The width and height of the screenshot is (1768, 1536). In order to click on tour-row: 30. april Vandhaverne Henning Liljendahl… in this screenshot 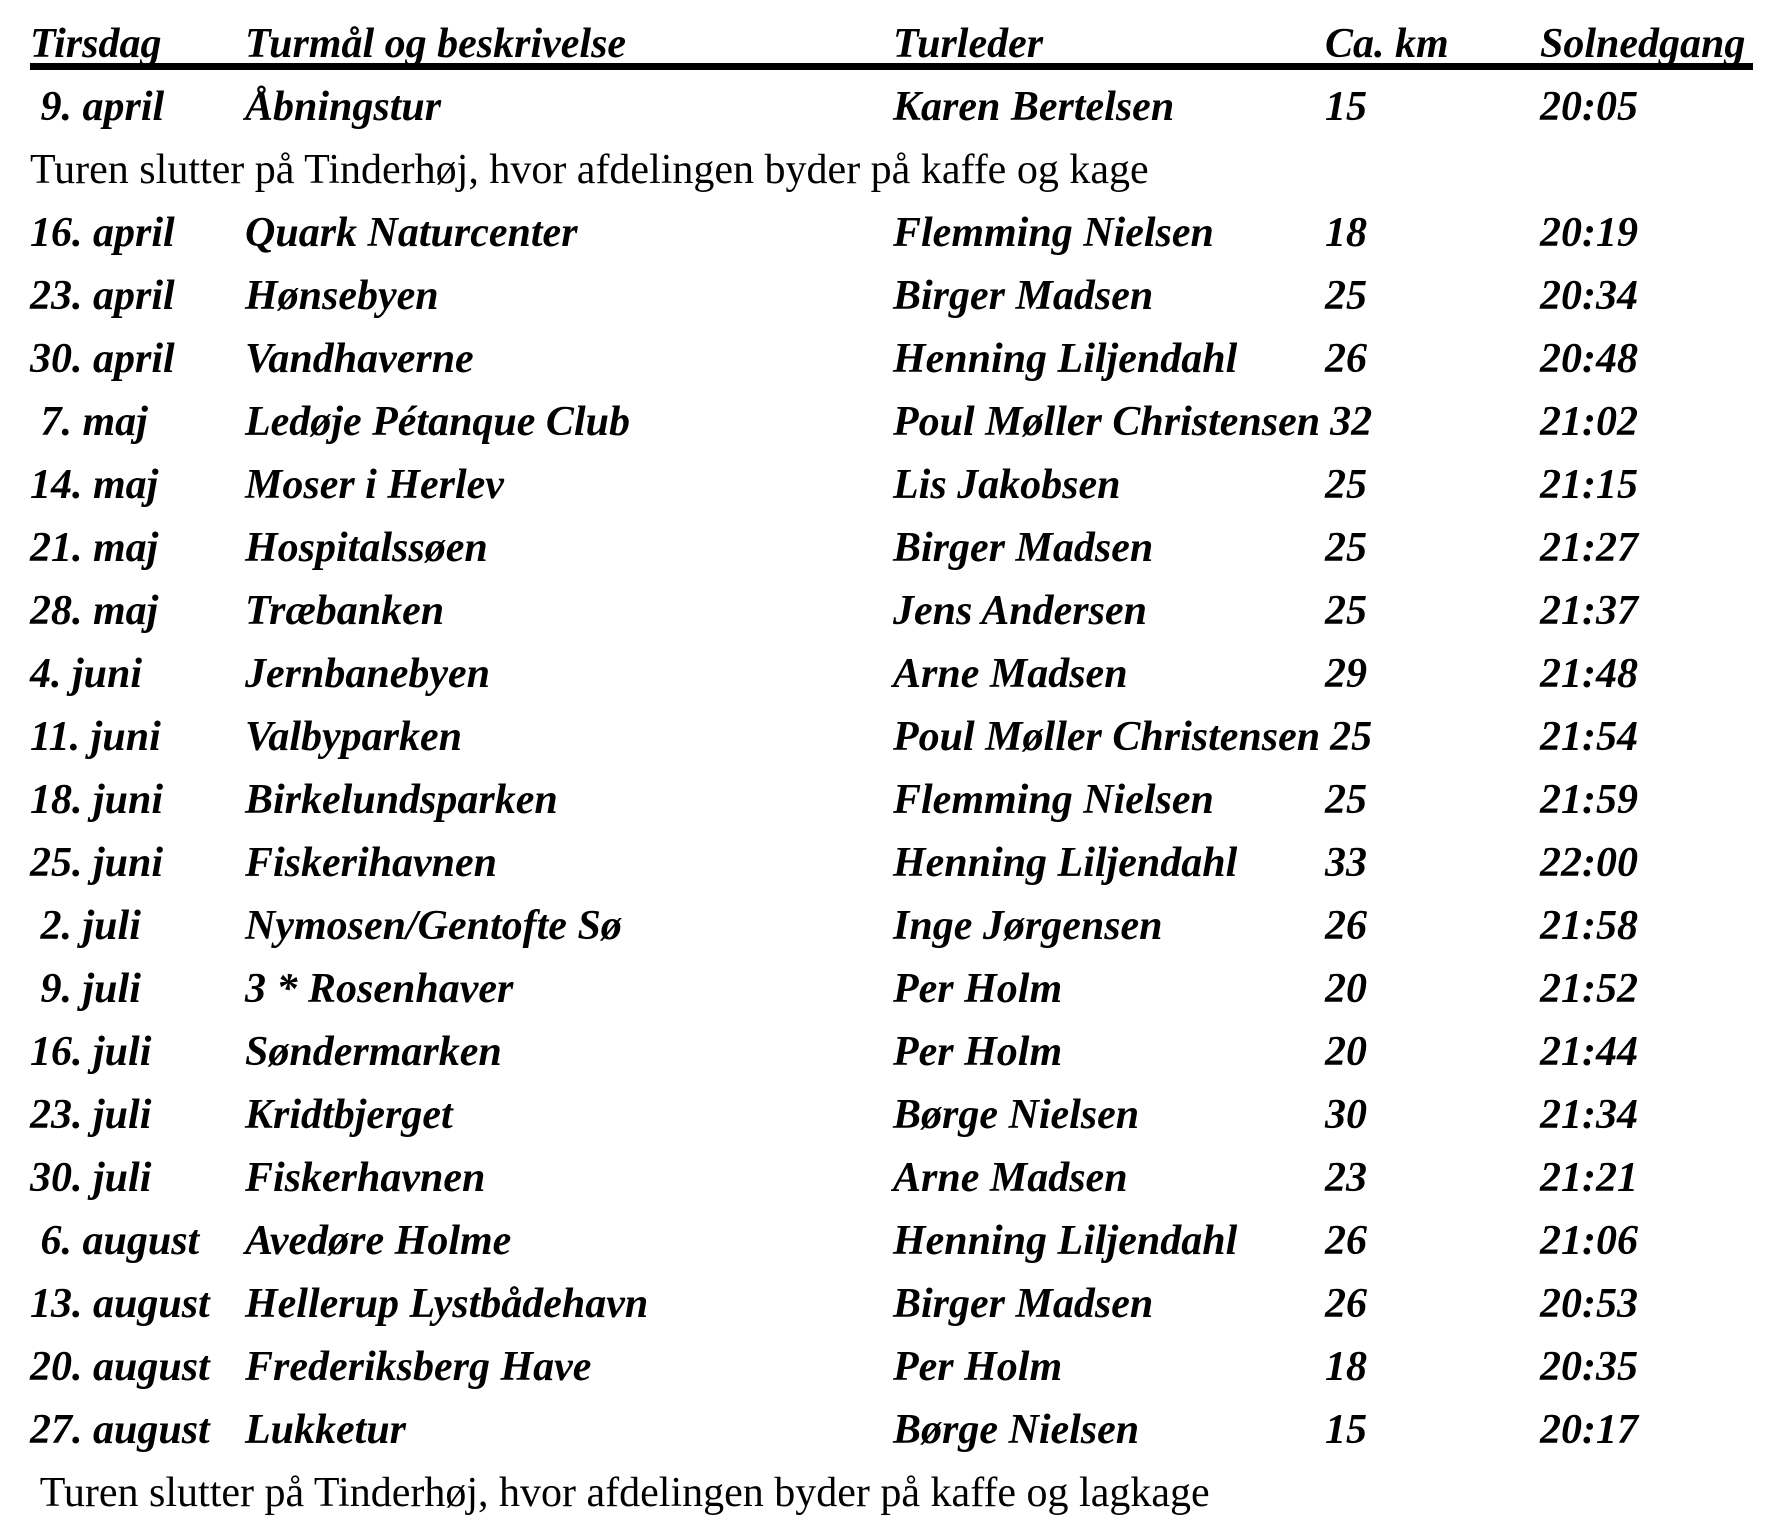, I will do `click(884, 359)`.